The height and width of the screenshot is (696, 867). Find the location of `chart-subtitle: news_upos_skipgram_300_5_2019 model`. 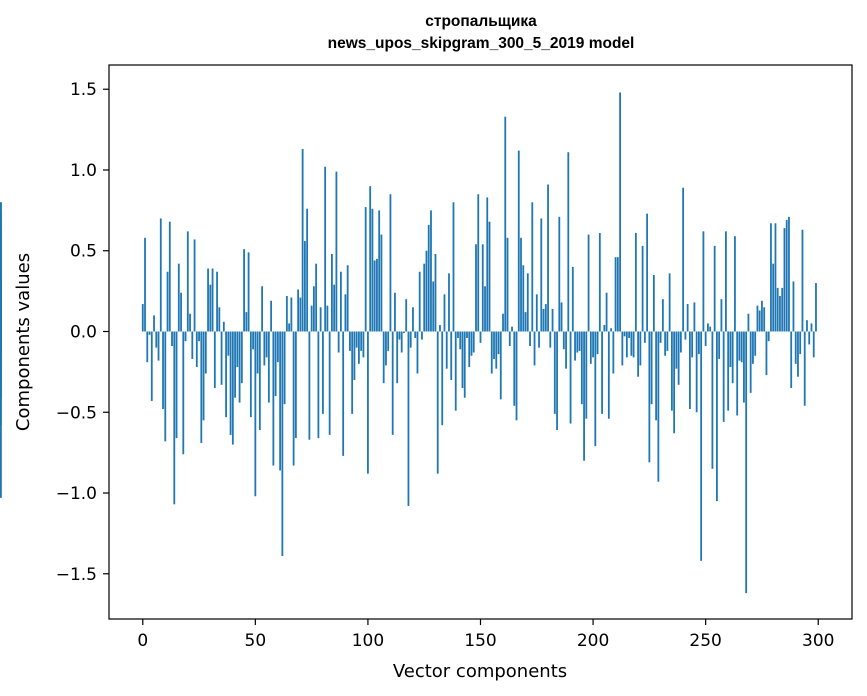

chart-subtitle: news_upos_skipgram_300_5_2019 model is located at coordinates (481, 43).